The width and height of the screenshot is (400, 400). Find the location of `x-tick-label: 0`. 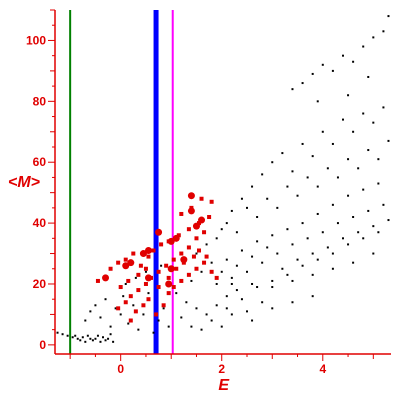

x-tick-label: 0 is located at coordinates (120, 369).